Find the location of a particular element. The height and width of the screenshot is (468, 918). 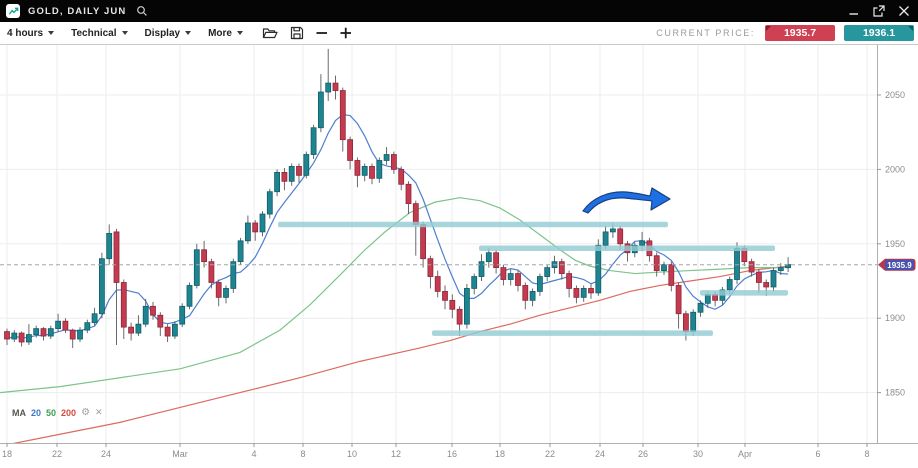

technical-dropdown: Technical is located at coordinates (99, 33).